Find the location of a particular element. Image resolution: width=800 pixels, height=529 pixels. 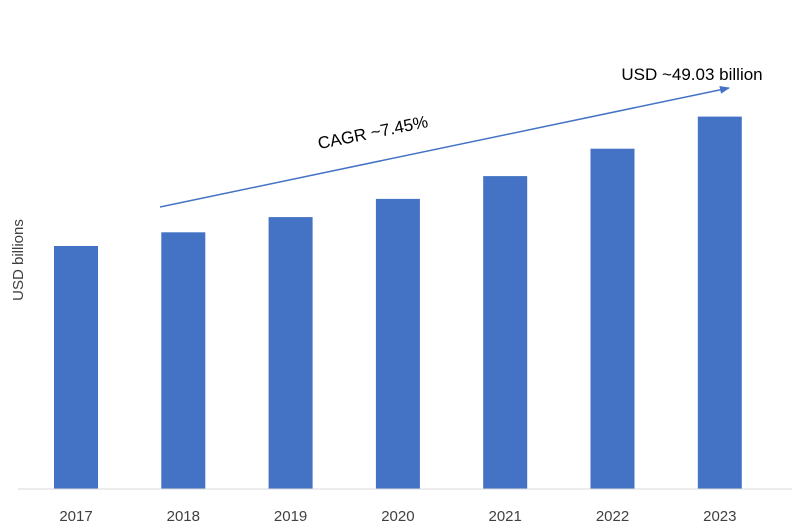

x-tick-label: 2018 is located at coordinates (183, 516).